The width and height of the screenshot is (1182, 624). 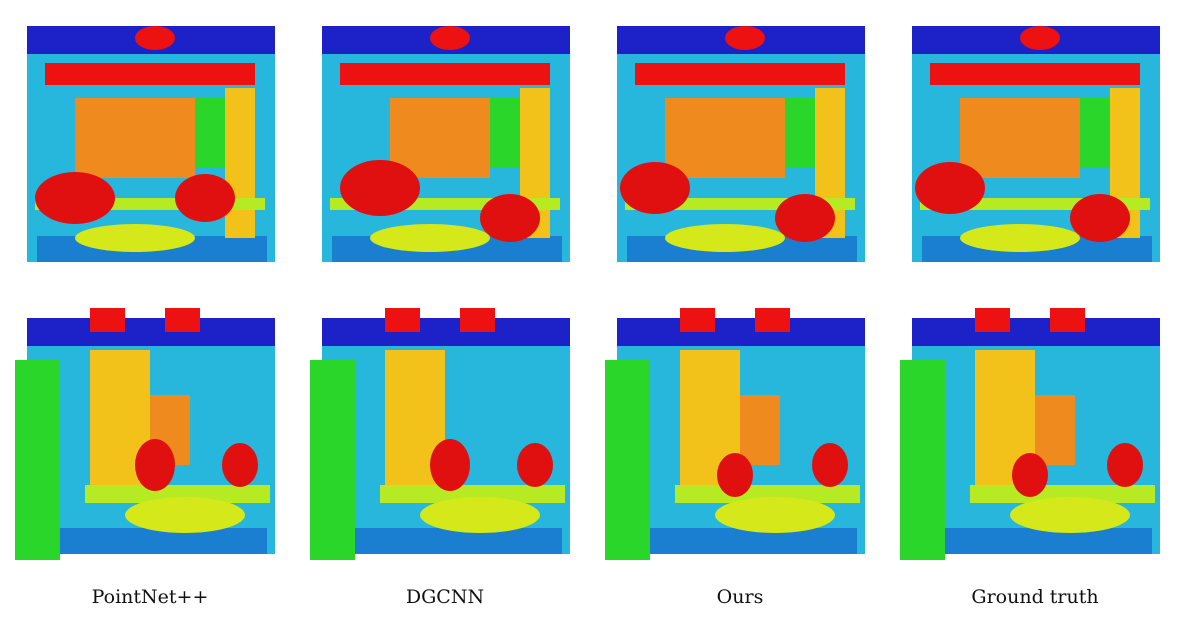 I want to click on panel-dgcnn-scene1, so click(x=445, y=143).